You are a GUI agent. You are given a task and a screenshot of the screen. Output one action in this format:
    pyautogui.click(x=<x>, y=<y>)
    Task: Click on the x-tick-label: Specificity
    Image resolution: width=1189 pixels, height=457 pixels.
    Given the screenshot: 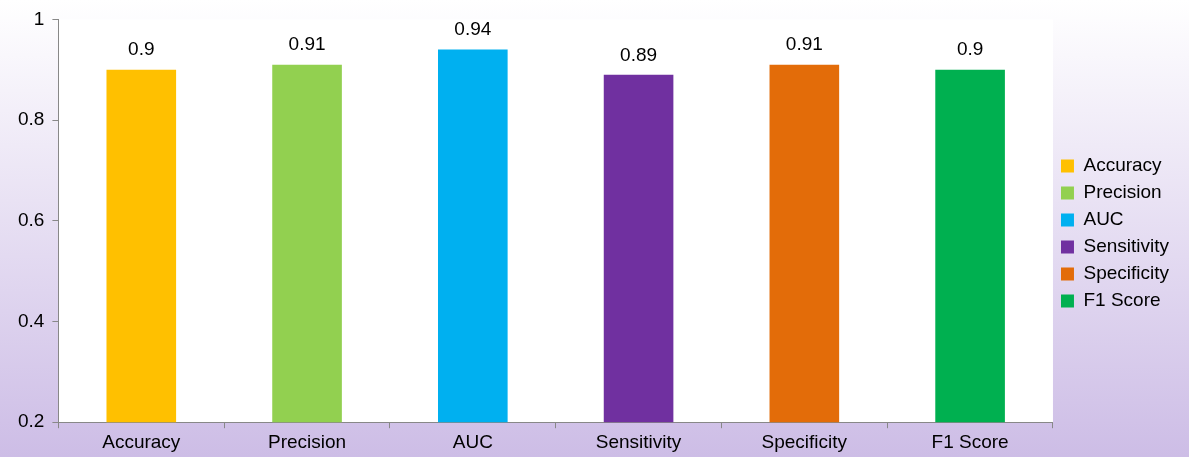 What is the action you would take?
    pyautogui.click(x=804, y=441)
    